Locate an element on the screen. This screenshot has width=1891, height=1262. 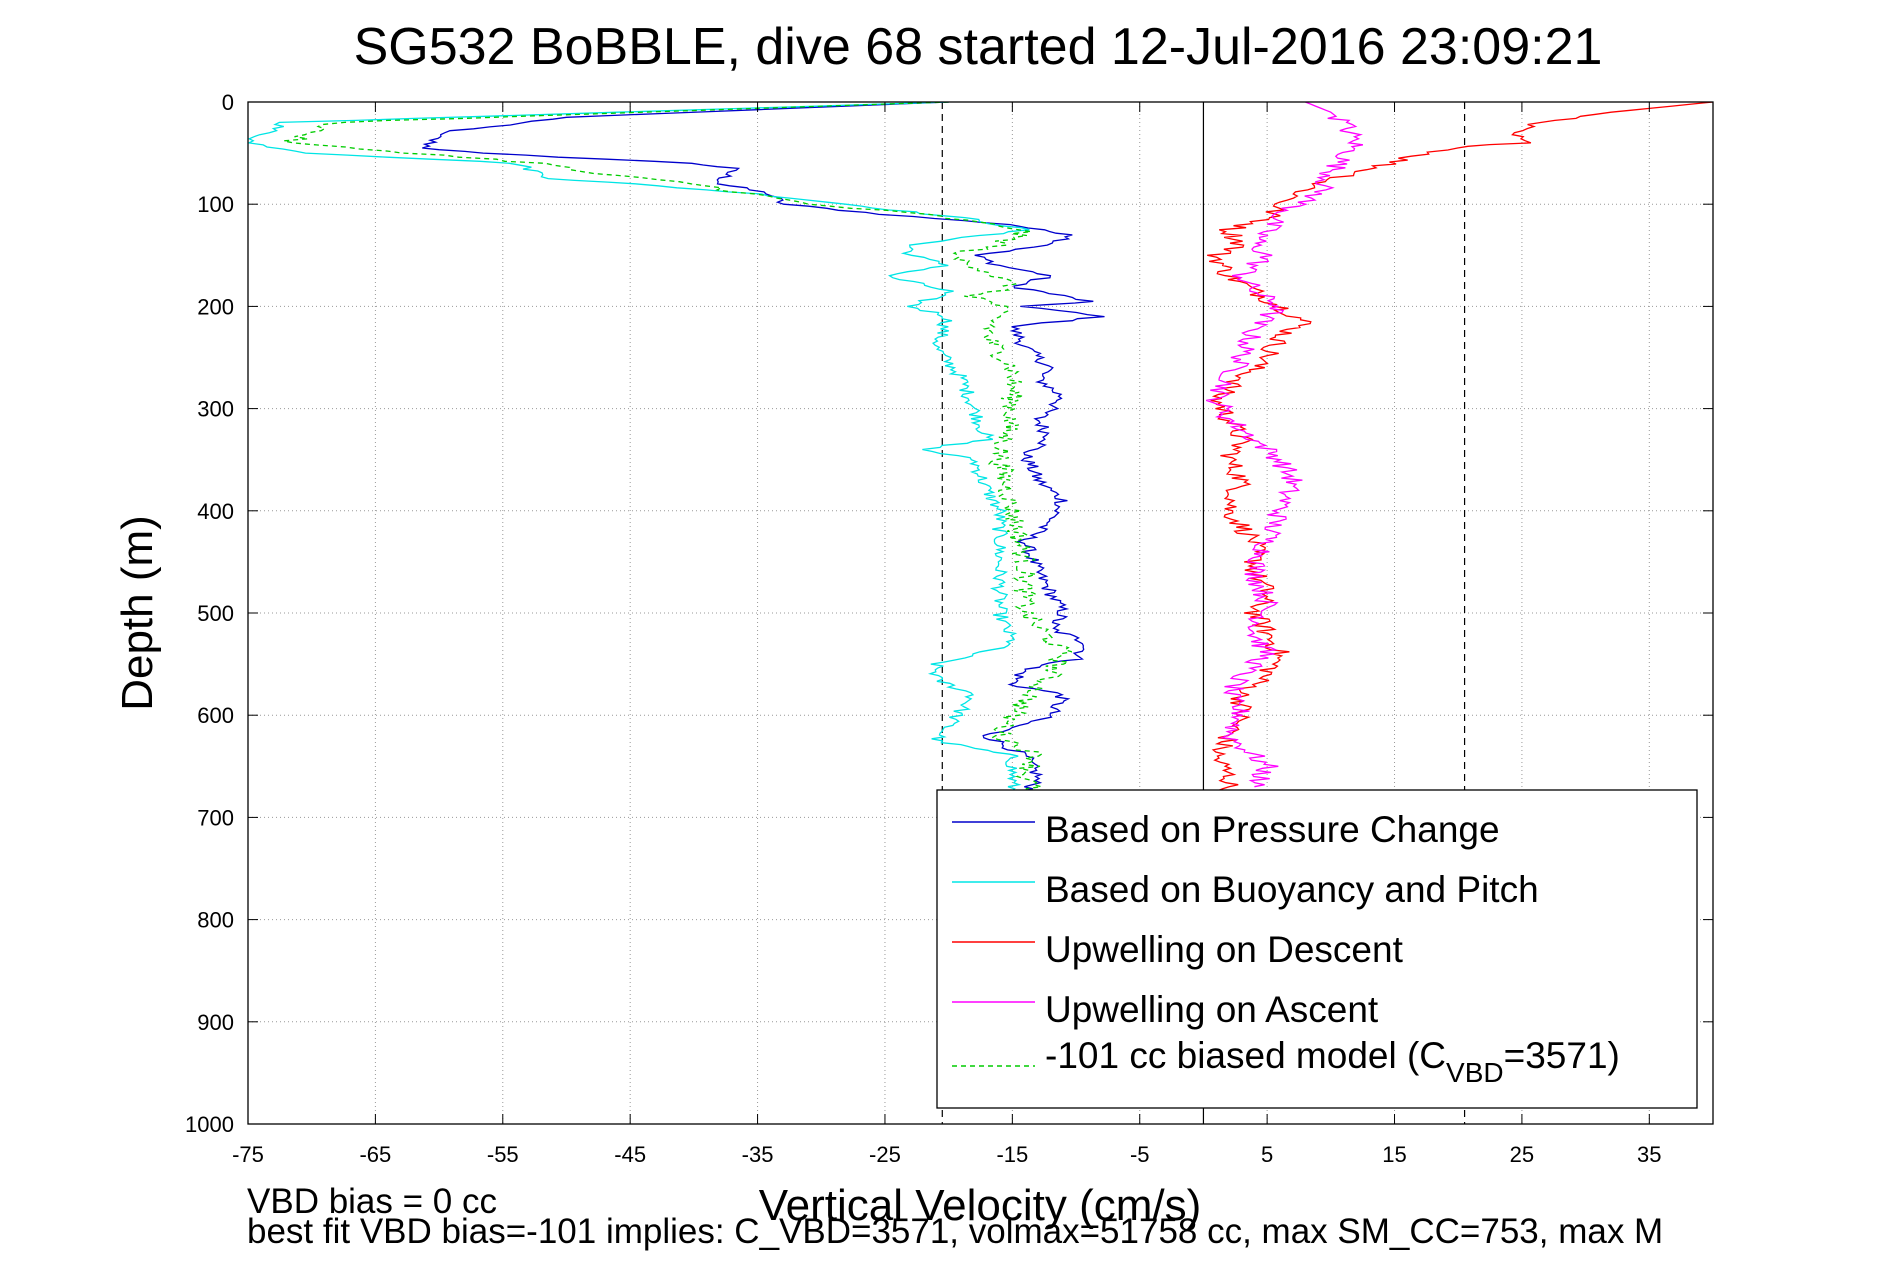
x-tick-label: -25 is located at coordinates (885, 1154).